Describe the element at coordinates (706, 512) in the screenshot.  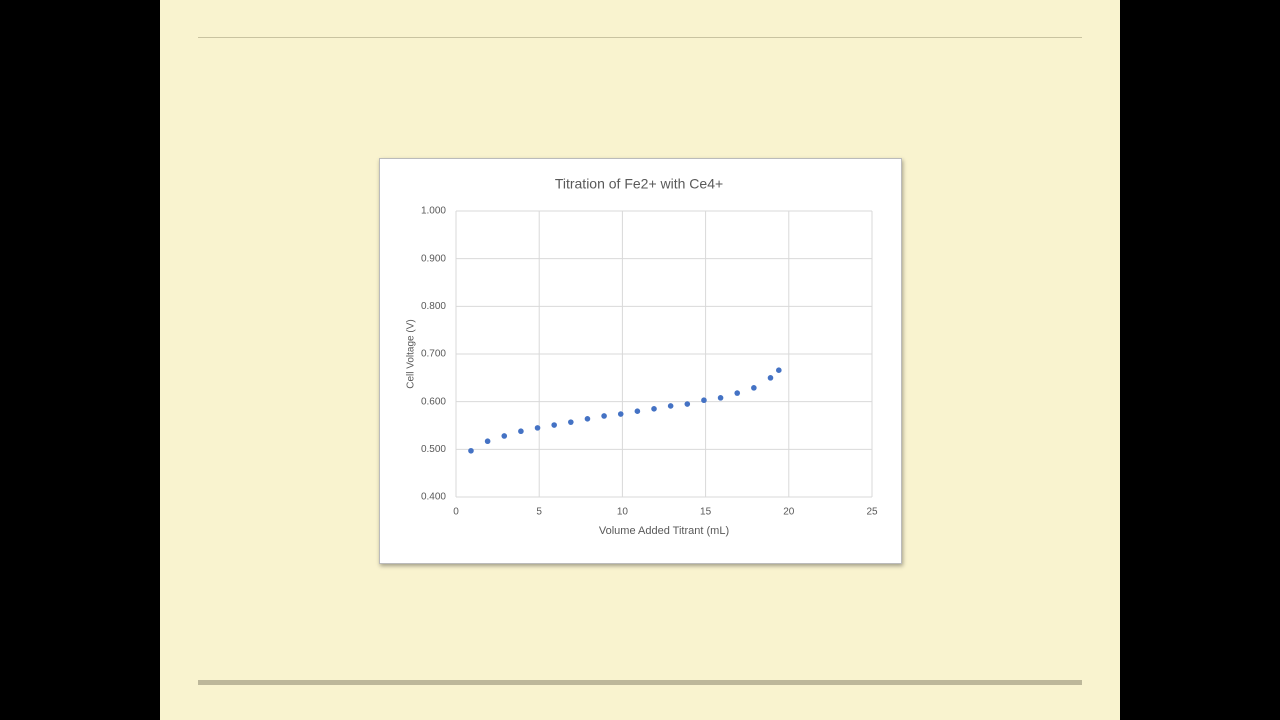
I see `x-tick-label: 15` at that location.